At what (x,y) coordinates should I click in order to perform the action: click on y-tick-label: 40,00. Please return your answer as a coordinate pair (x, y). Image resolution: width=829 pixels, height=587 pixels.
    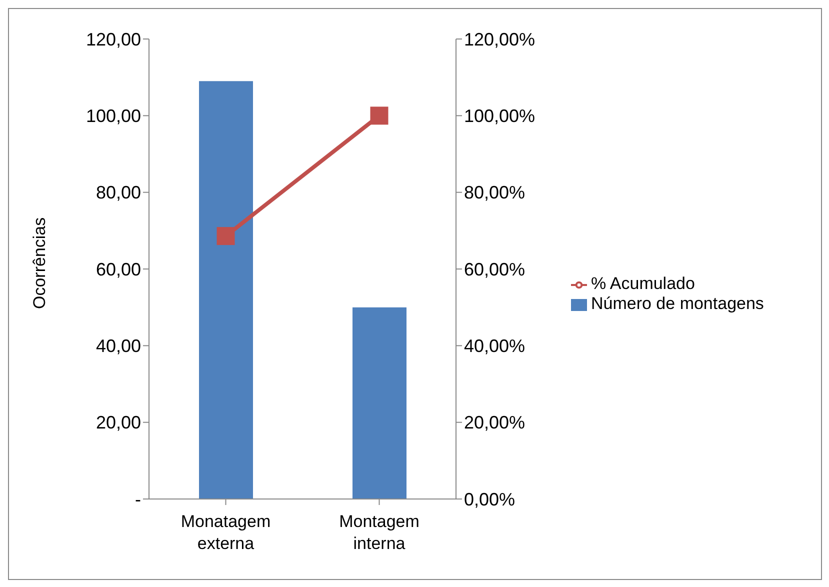
    Looking at the image, I should click on (118, 346).